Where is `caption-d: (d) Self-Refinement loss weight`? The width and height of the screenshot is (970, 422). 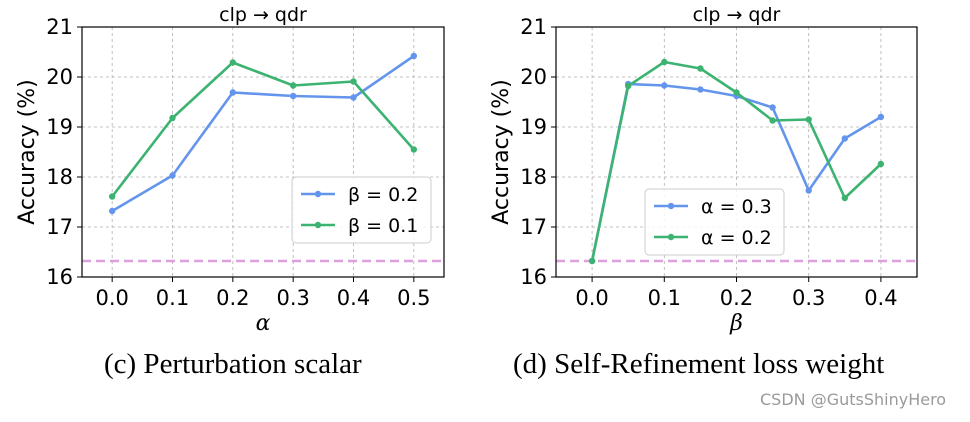 caption-d: (d) Self-Refinement loss weight is located at coordinates (699, 364).